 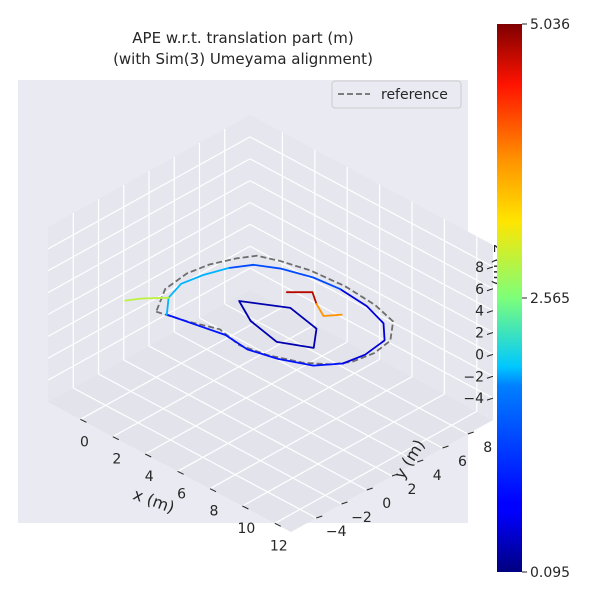 I want to click on estimated-trajectory, so click(x=255, y=315).